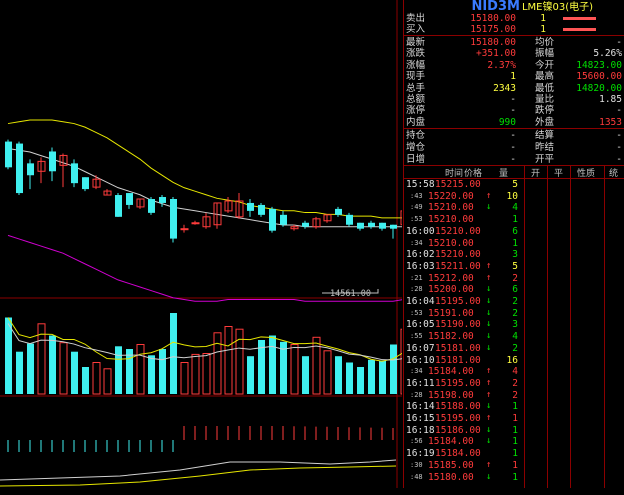 The height and width of the screenshot is (495, 624). What do you see at coordinates (545, 135) in the screenshot?
I see `stat-label: 结算` at bounding box center [545, 135].